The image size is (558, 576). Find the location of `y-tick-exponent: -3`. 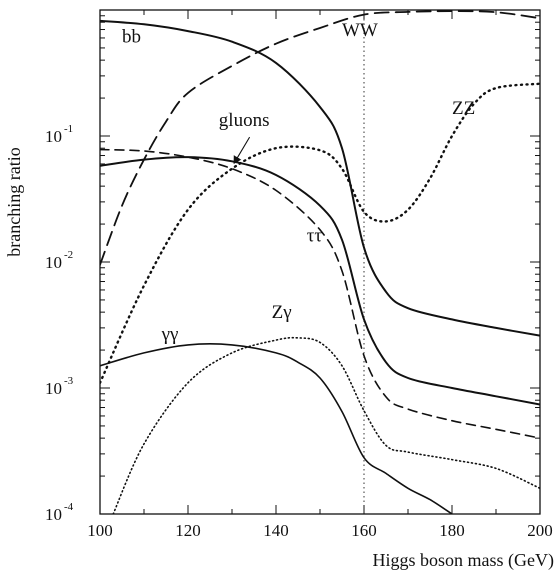

y-tick-exponent: -3 is located at coordinates (69, 381).